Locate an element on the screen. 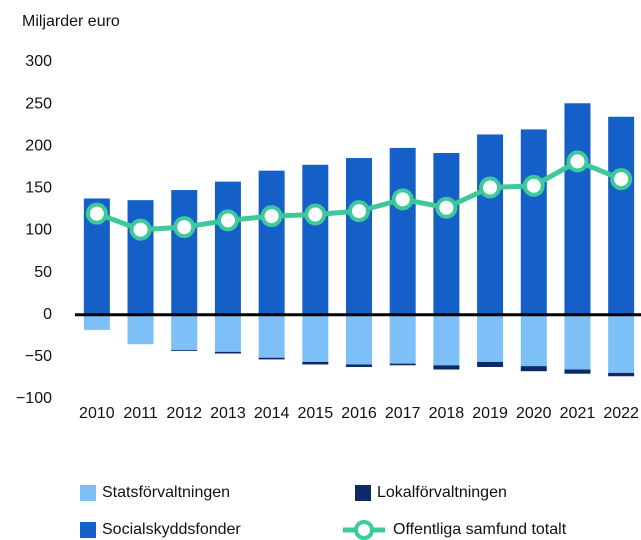  y-tick-label: 250 is located at coordinates (38, 103).